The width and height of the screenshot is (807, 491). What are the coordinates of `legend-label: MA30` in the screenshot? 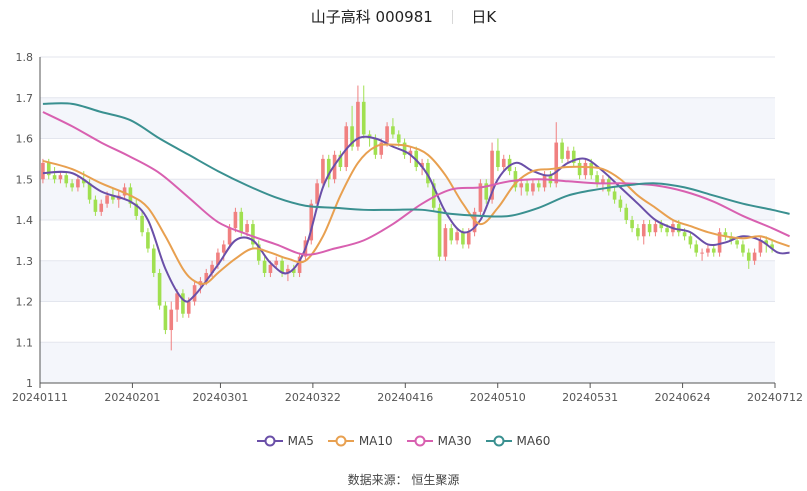 It's located at (454, 441).